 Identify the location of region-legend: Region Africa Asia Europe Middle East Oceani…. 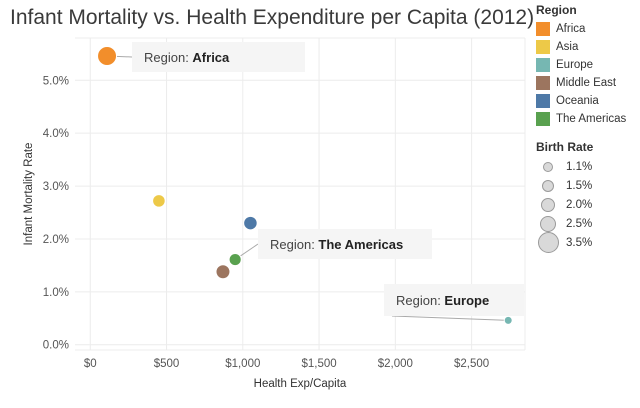
(581, 65).